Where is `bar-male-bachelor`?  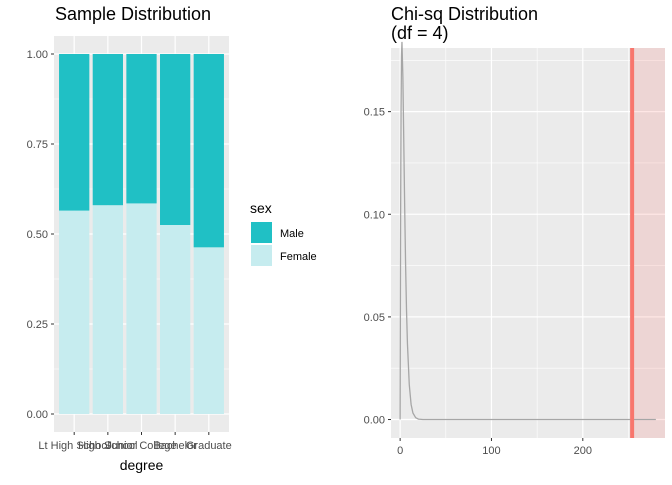
bar-male-bachelor is located at coordinates (175, 139).